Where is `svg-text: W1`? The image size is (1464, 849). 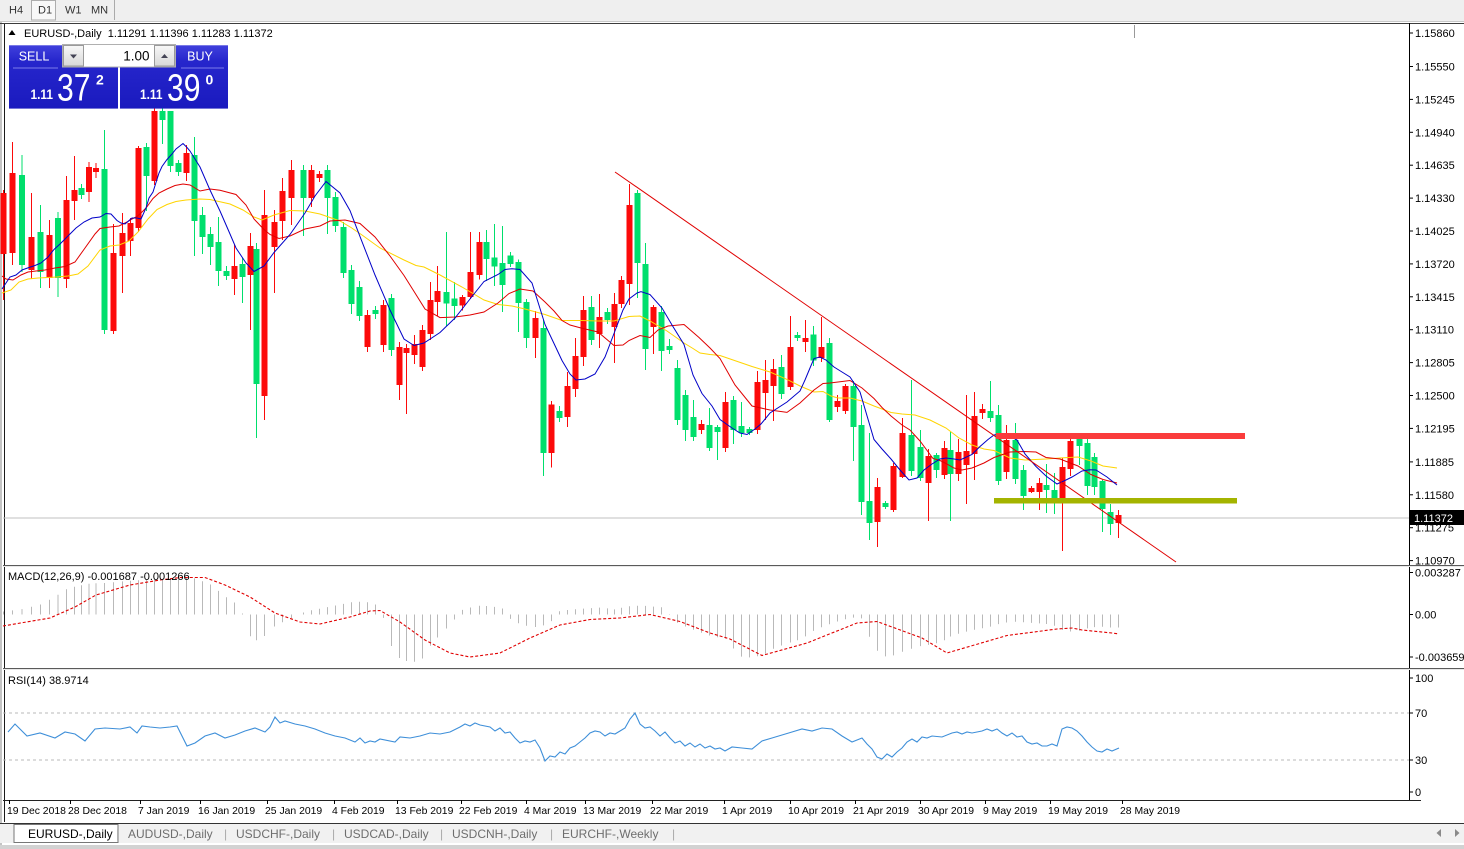
svg-text: W1 is located at coordinates (73, 11).